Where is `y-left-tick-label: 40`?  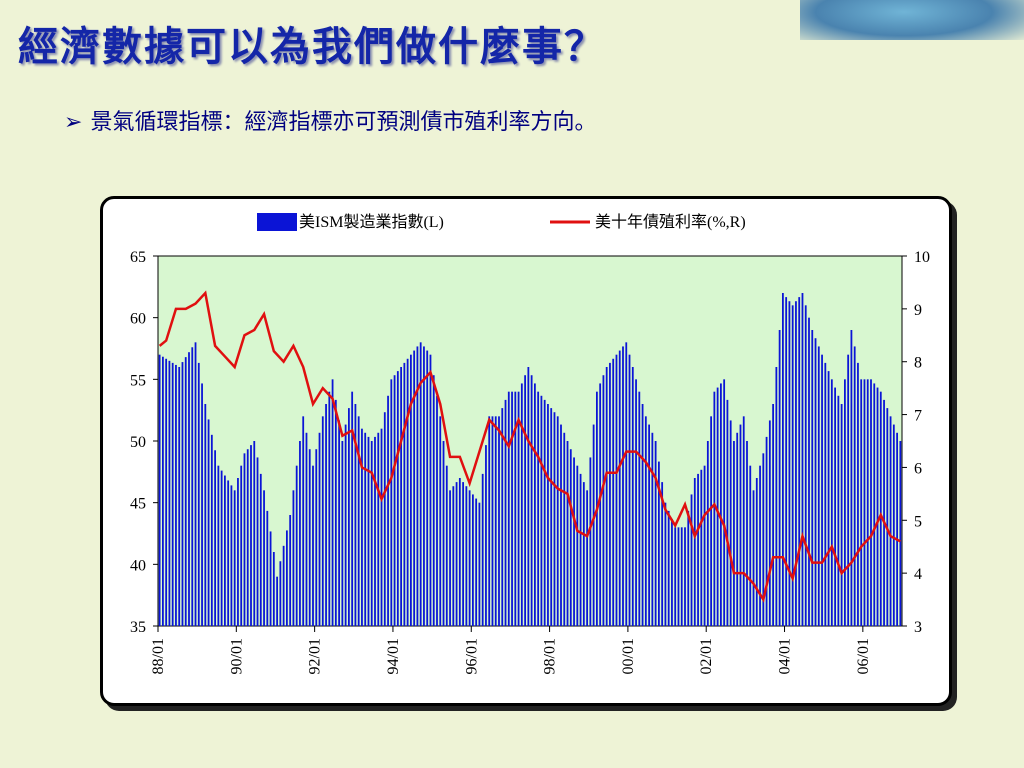
y-left-tick-label: 40 is located at coordinates (138, 565).